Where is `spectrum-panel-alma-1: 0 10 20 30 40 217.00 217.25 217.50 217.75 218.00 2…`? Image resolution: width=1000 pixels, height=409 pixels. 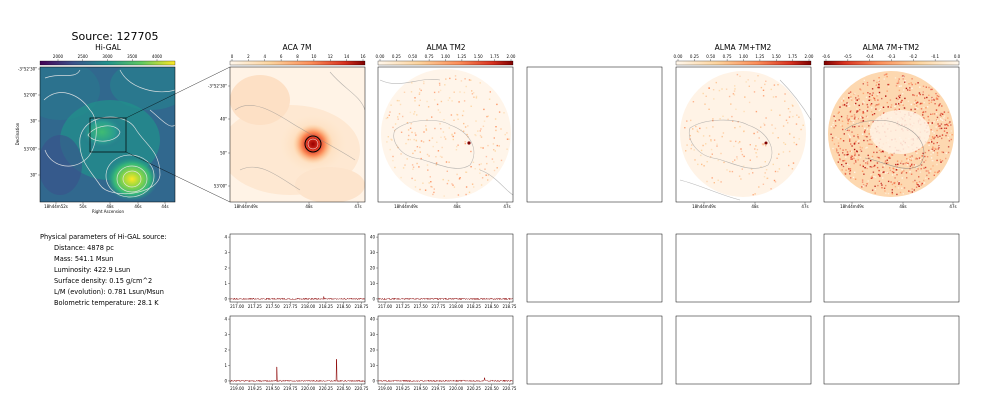 spectrum-panel-alma-1: 0 10 20 30 40 217.00 217.25 217.50 217.75 218.00 2… is located at coordinates (443, 271).